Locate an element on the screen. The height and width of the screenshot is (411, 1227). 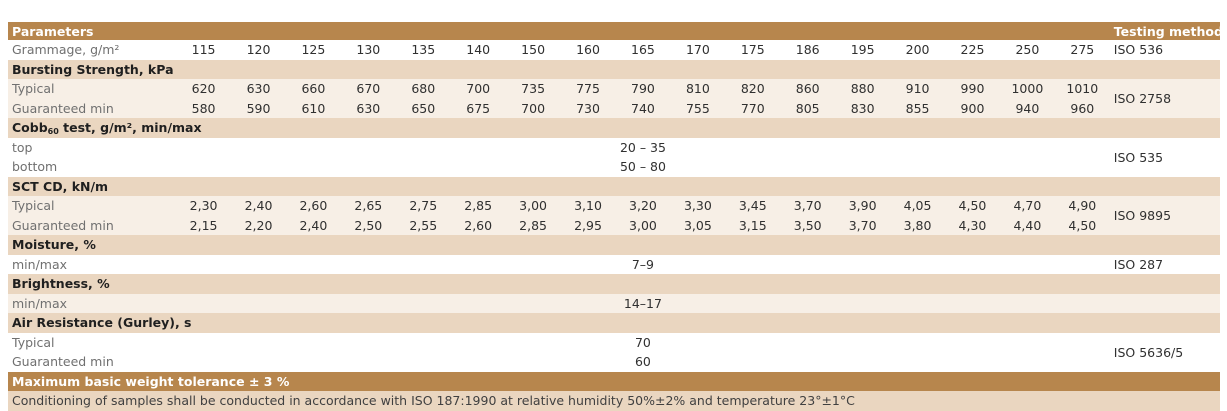
value-cell: 2,95 is located at coordinates (588, 225).